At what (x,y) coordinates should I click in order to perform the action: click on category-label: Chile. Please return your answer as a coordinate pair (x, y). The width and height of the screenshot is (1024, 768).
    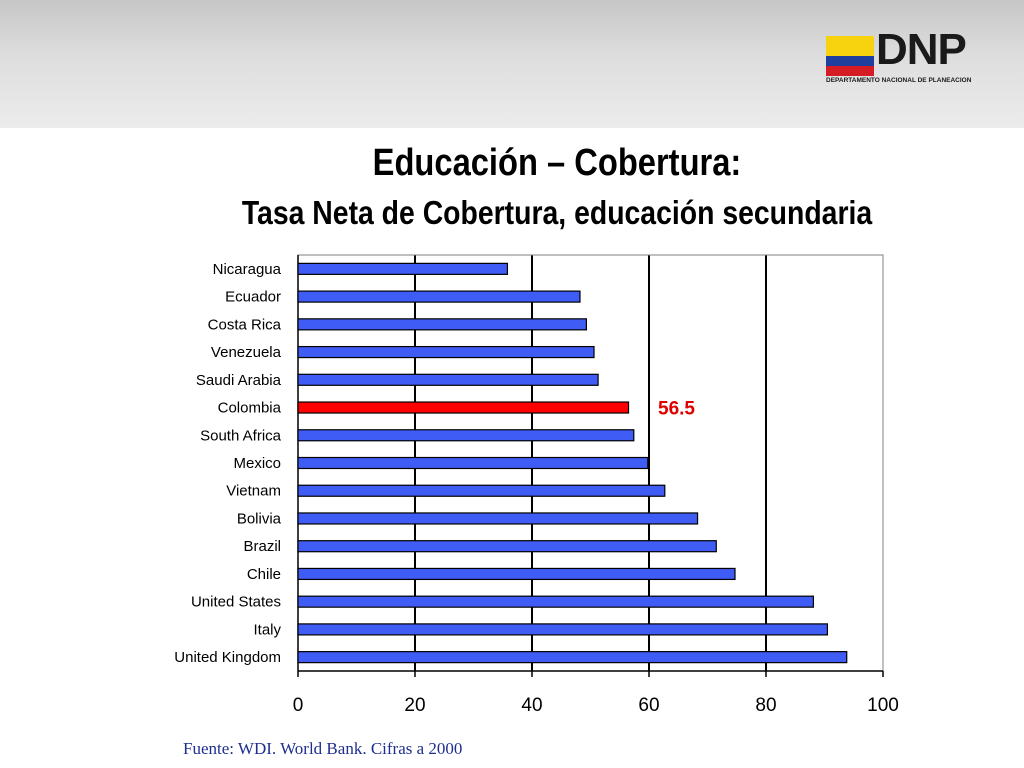
    Looking at the image, I should click on (264, 574).